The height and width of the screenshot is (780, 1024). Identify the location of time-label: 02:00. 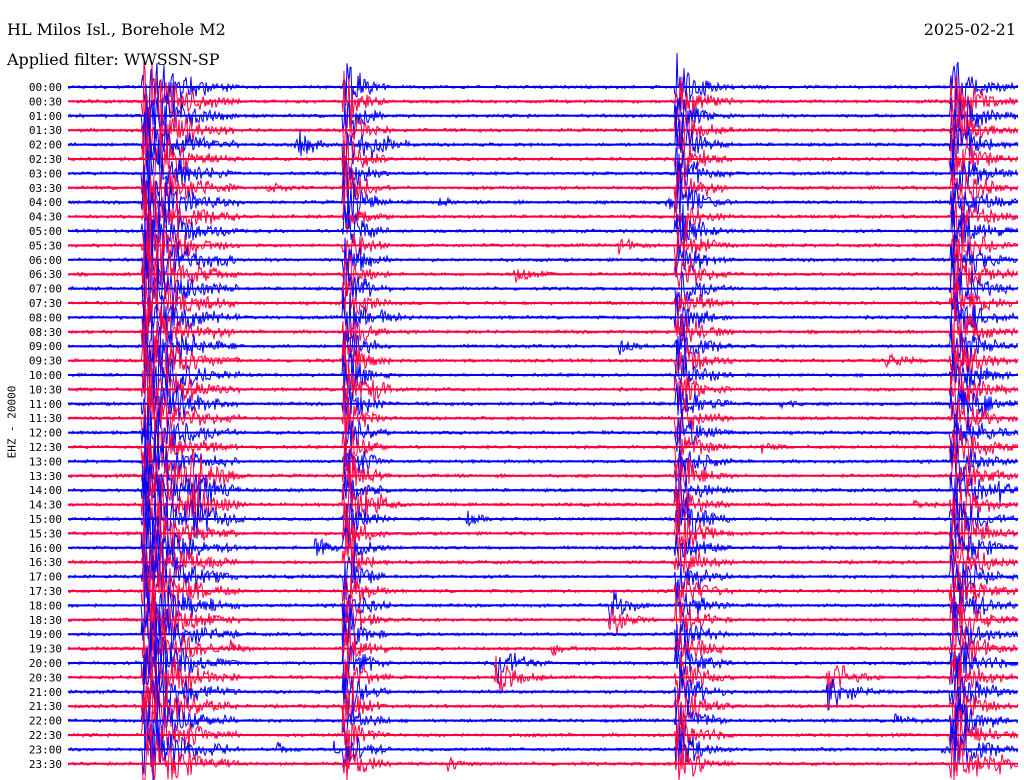
(45, 145).